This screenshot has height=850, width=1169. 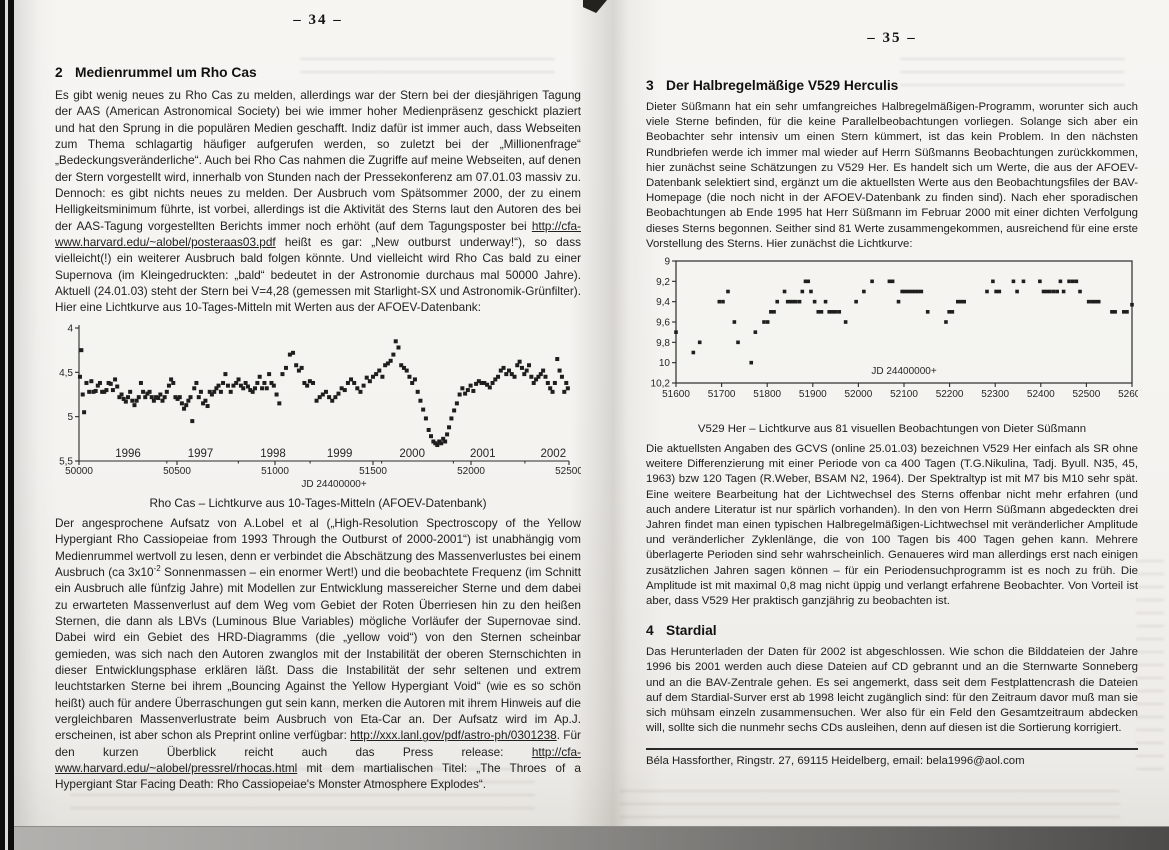 What do you see at coordinates (661, 384) in the screenshot?
I see `svg-text: 10,2` at bounding box center [661, 384].